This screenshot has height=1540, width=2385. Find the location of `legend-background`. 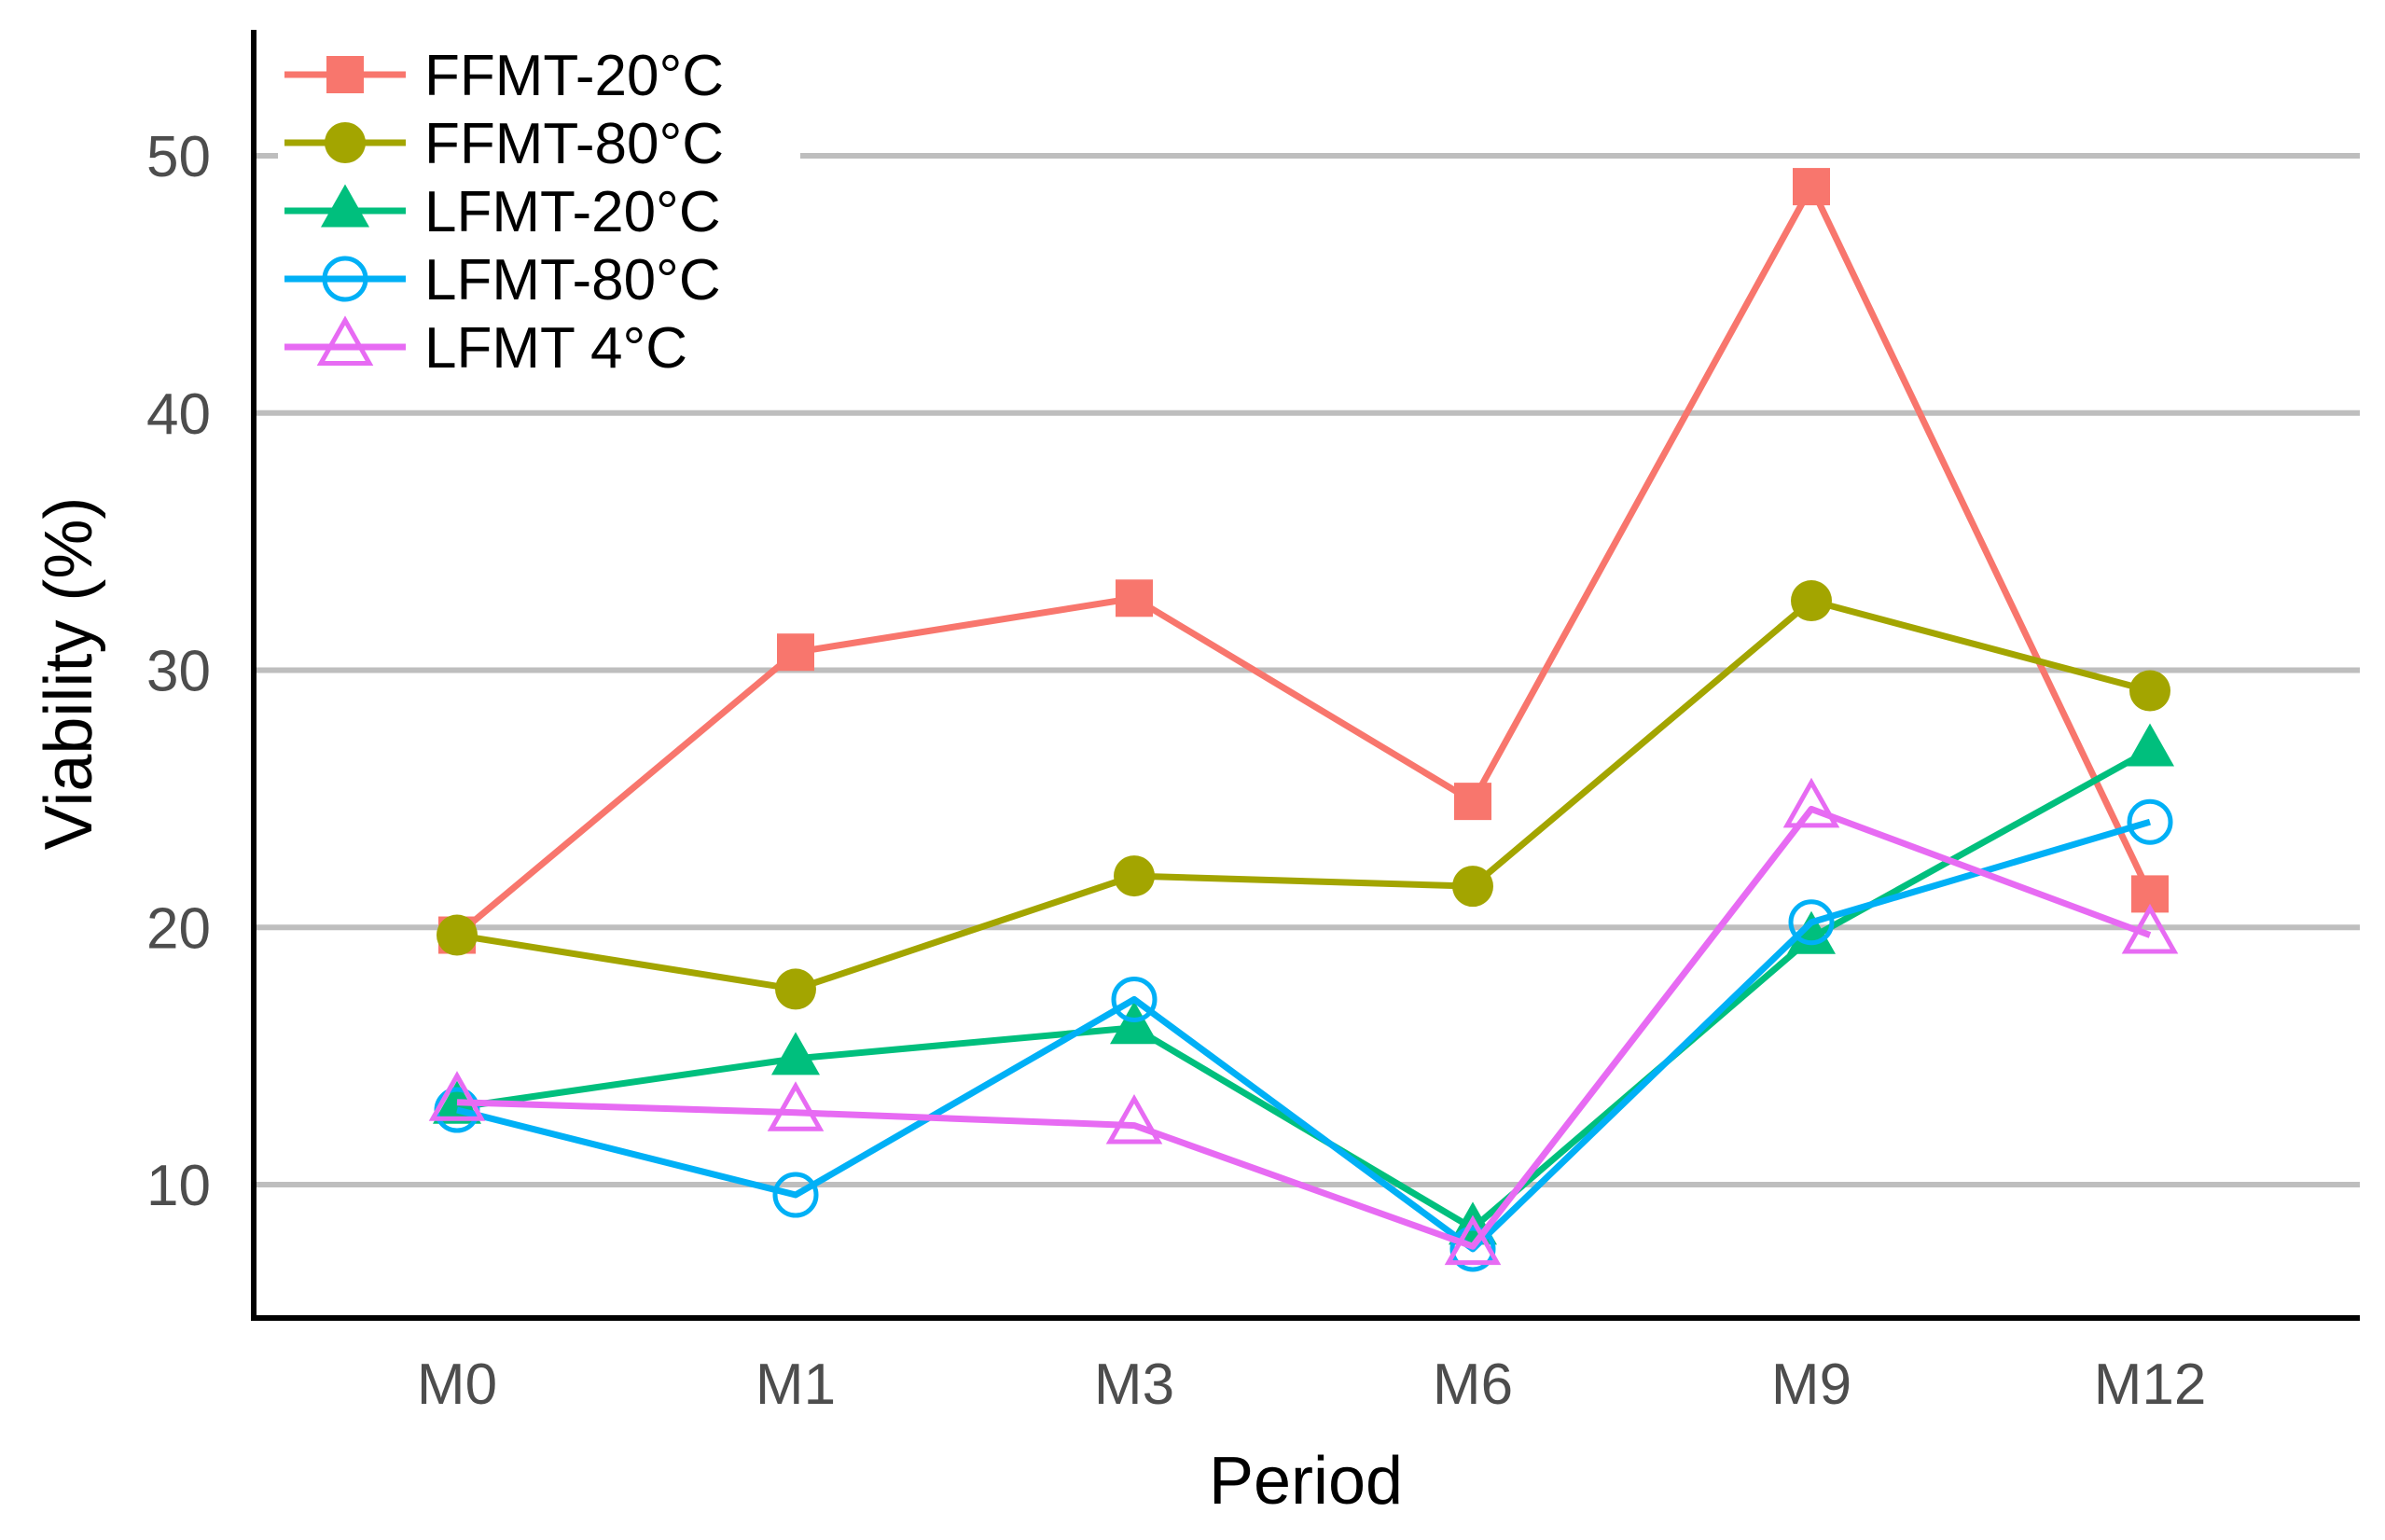

legend-background is located at coordinates (539, 200).